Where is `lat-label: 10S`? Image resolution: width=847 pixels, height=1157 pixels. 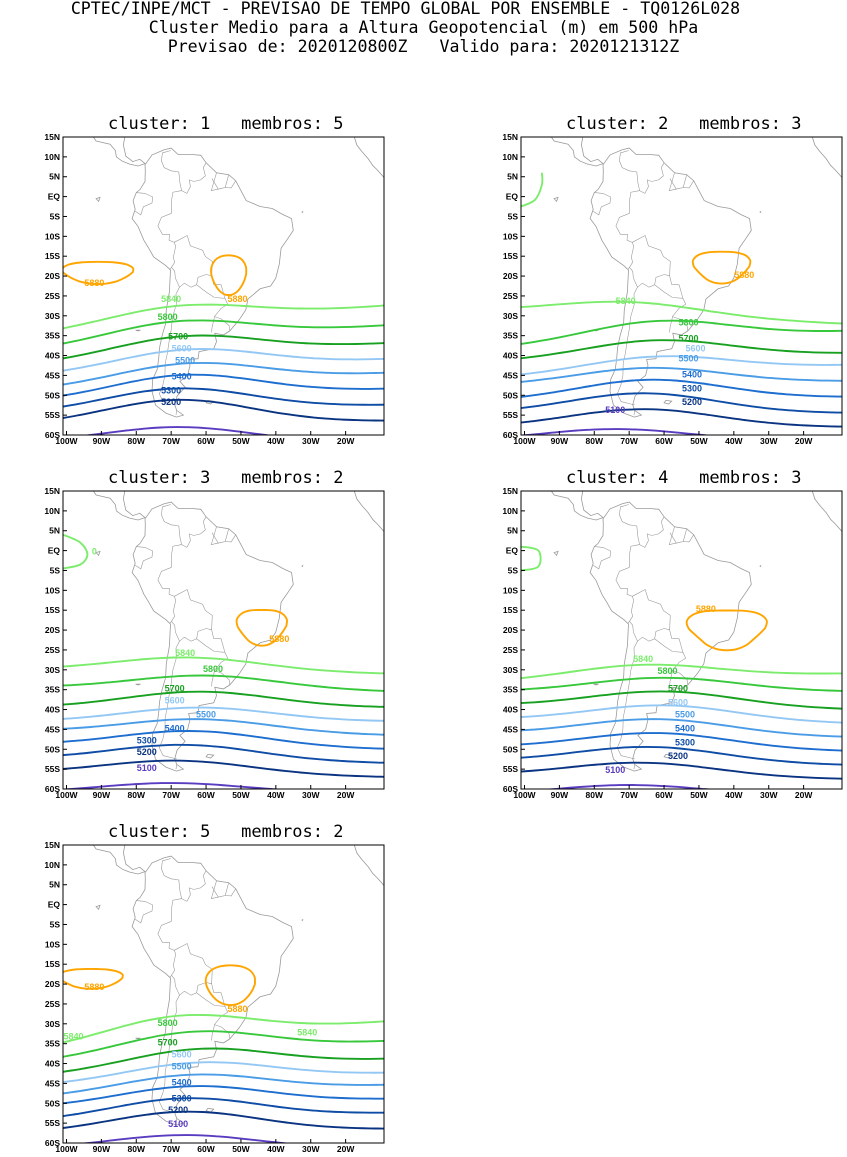 lat-label: 10S is located at coordinates (52, 236).